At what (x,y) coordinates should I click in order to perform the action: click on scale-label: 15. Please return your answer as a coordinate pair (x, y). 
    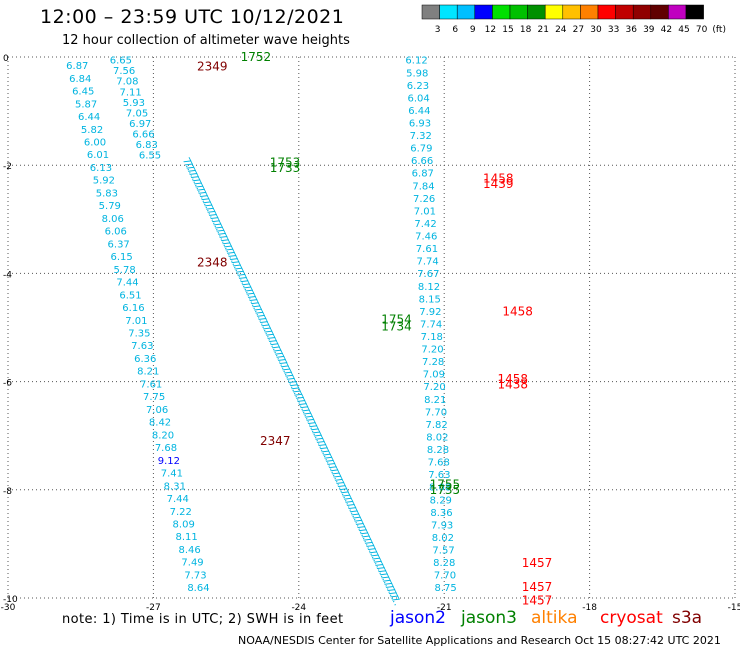
    Looking at the image, I should click on (507, 30).